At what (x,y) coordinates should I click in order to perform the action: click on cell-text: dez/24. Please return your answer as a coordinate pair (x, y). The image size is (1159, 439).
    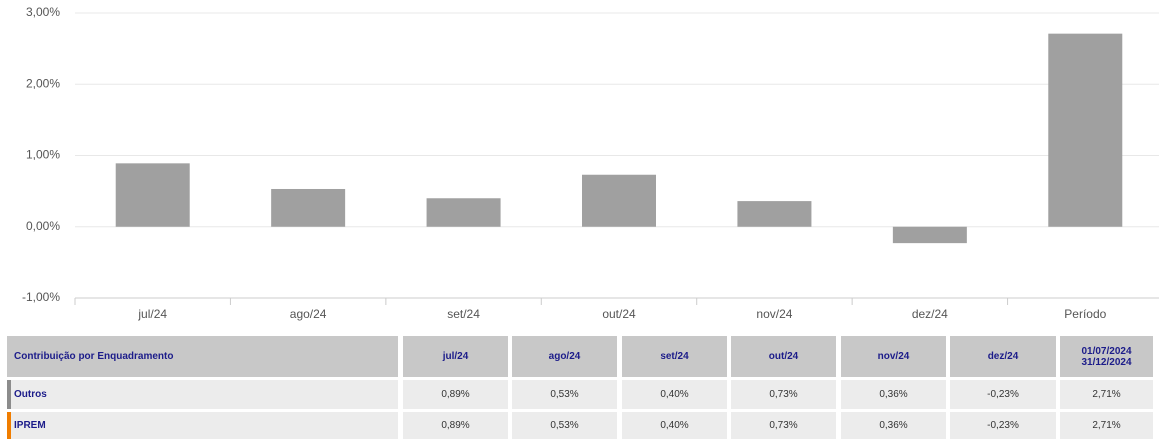
    Looking at the image, I should click on (1003, 356).